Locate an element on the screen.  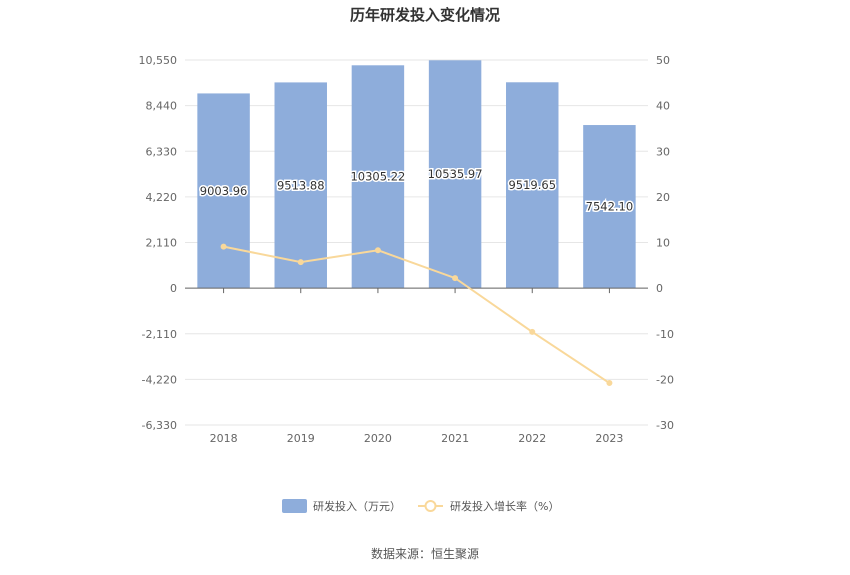
y-right-tick-label: -20 is located at coordinates (665, 379).